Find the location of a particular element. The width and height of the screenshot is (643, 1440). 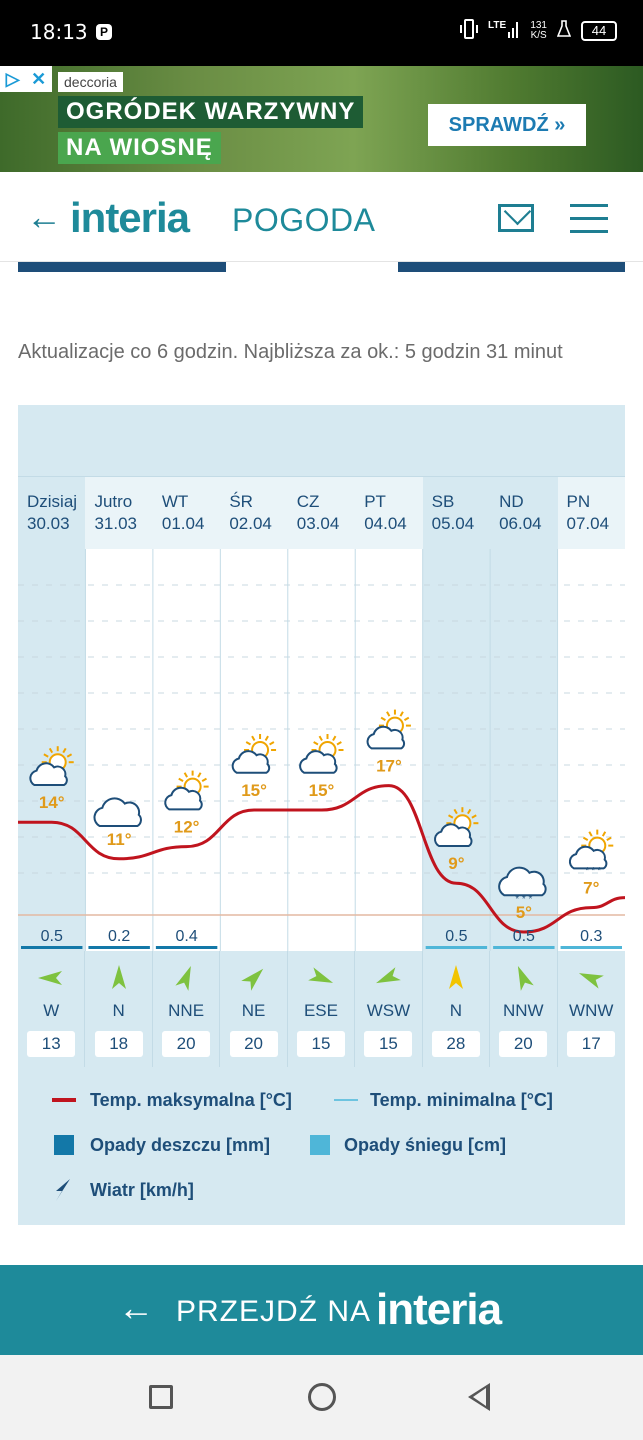

day-header: ŚR 02.04 is located at coordinates (254, 513).